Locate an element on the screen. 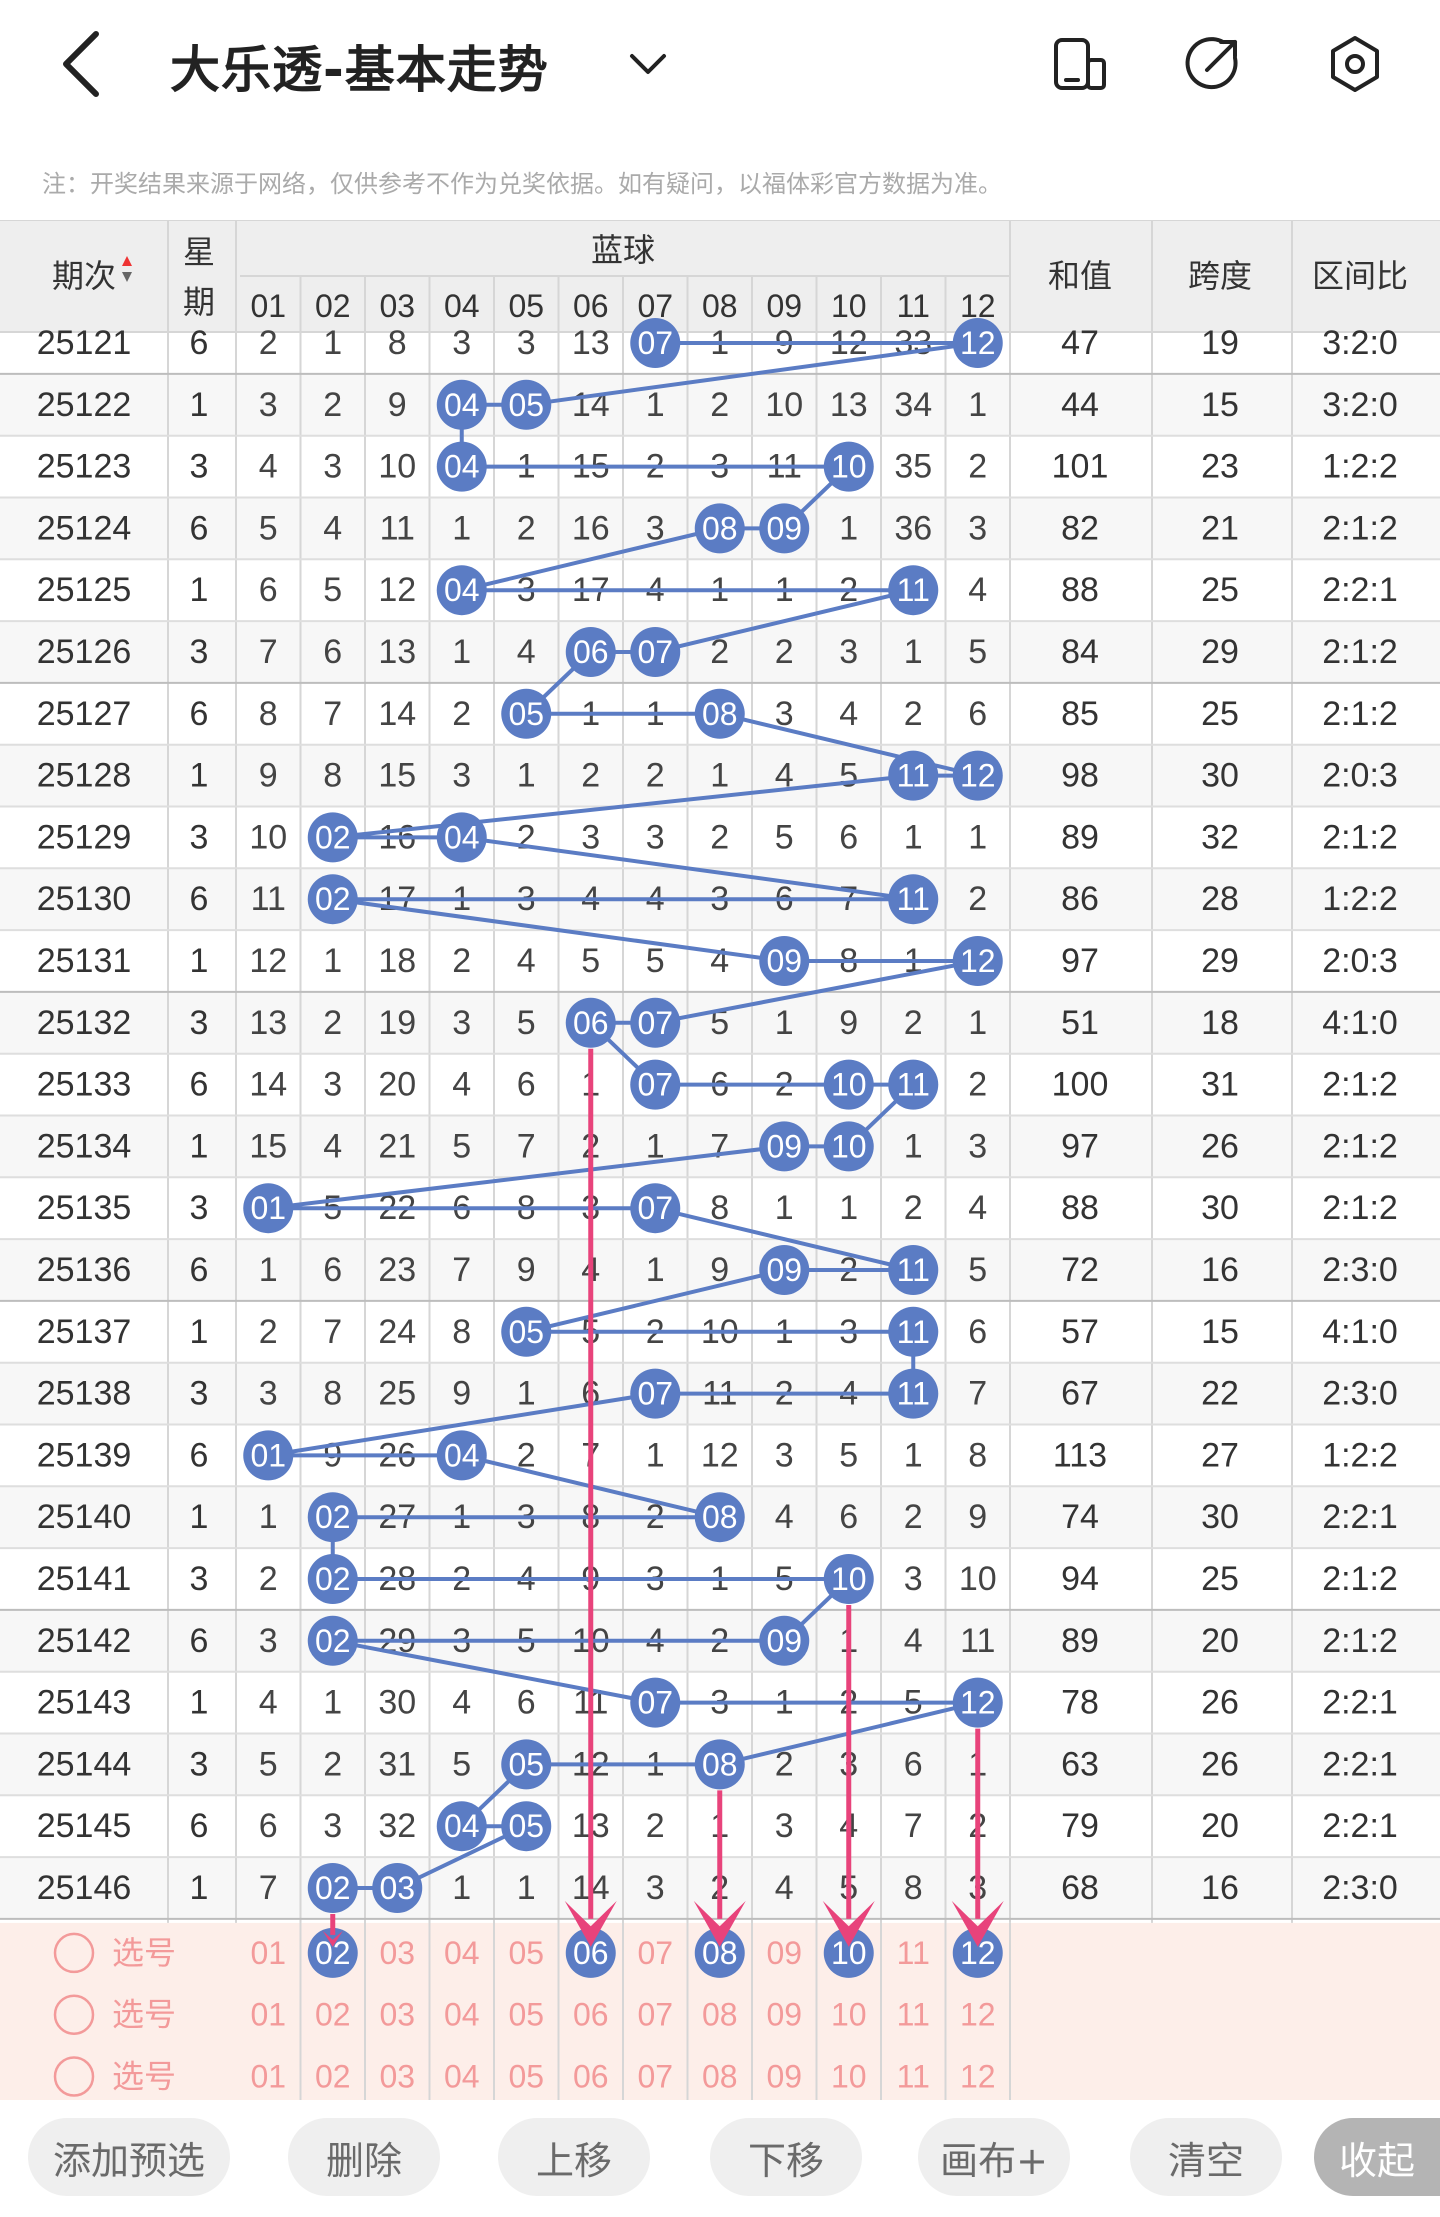  blue-ball-number: 05 is located at coordinates (526, 1826).